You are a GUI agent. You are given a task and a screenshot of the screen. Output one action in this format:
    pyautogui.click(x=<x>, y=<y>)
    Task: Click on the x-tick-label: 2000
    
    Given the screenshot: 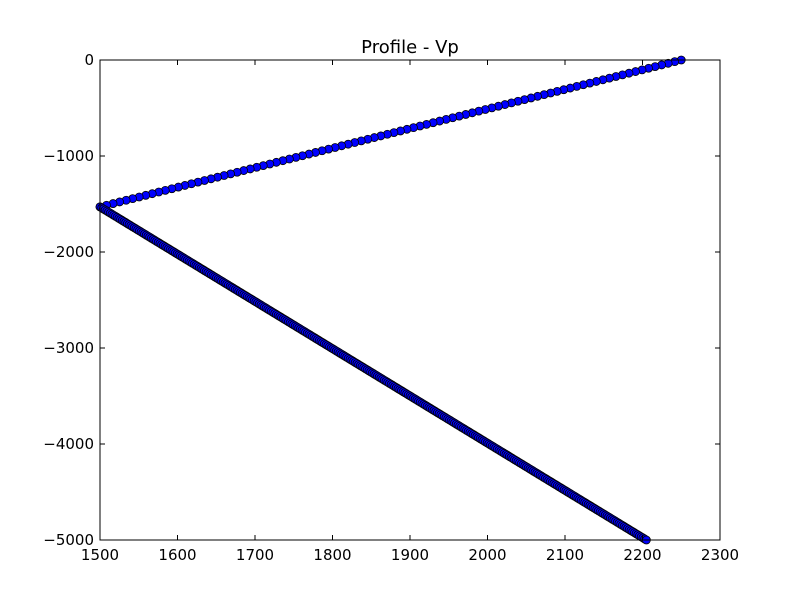 What is the action you would take?
    pyautogui.click(x=487, y=555)
    